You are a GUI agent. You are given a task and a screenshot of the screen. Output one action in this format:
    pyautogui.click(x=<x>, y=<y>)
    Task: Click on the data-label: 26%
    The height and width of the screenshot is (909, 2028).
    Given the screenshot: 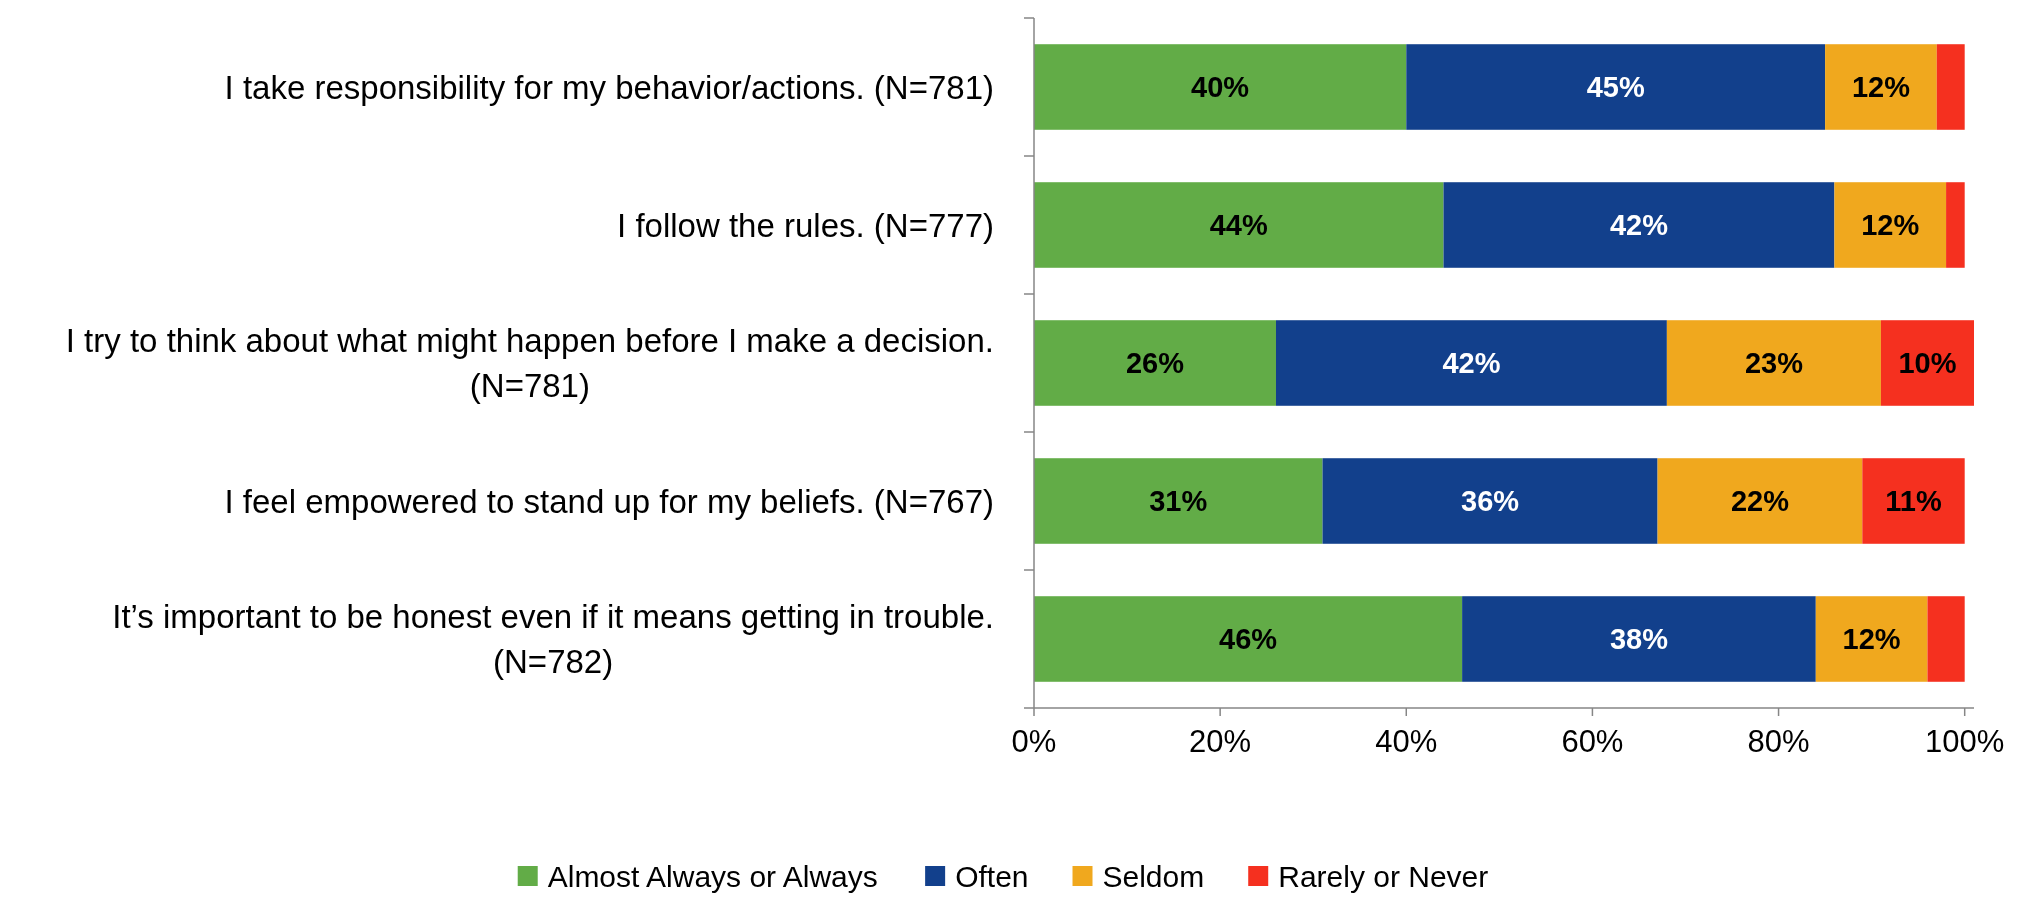 What is the action you would take?
    pyautogui.click(x=1155, y=363)
    